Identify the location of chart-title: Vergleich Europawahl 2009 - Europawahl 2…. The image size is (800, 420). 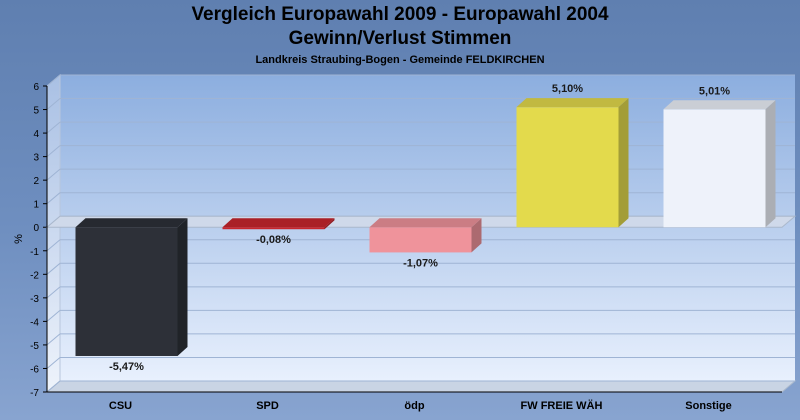
(400, 14).